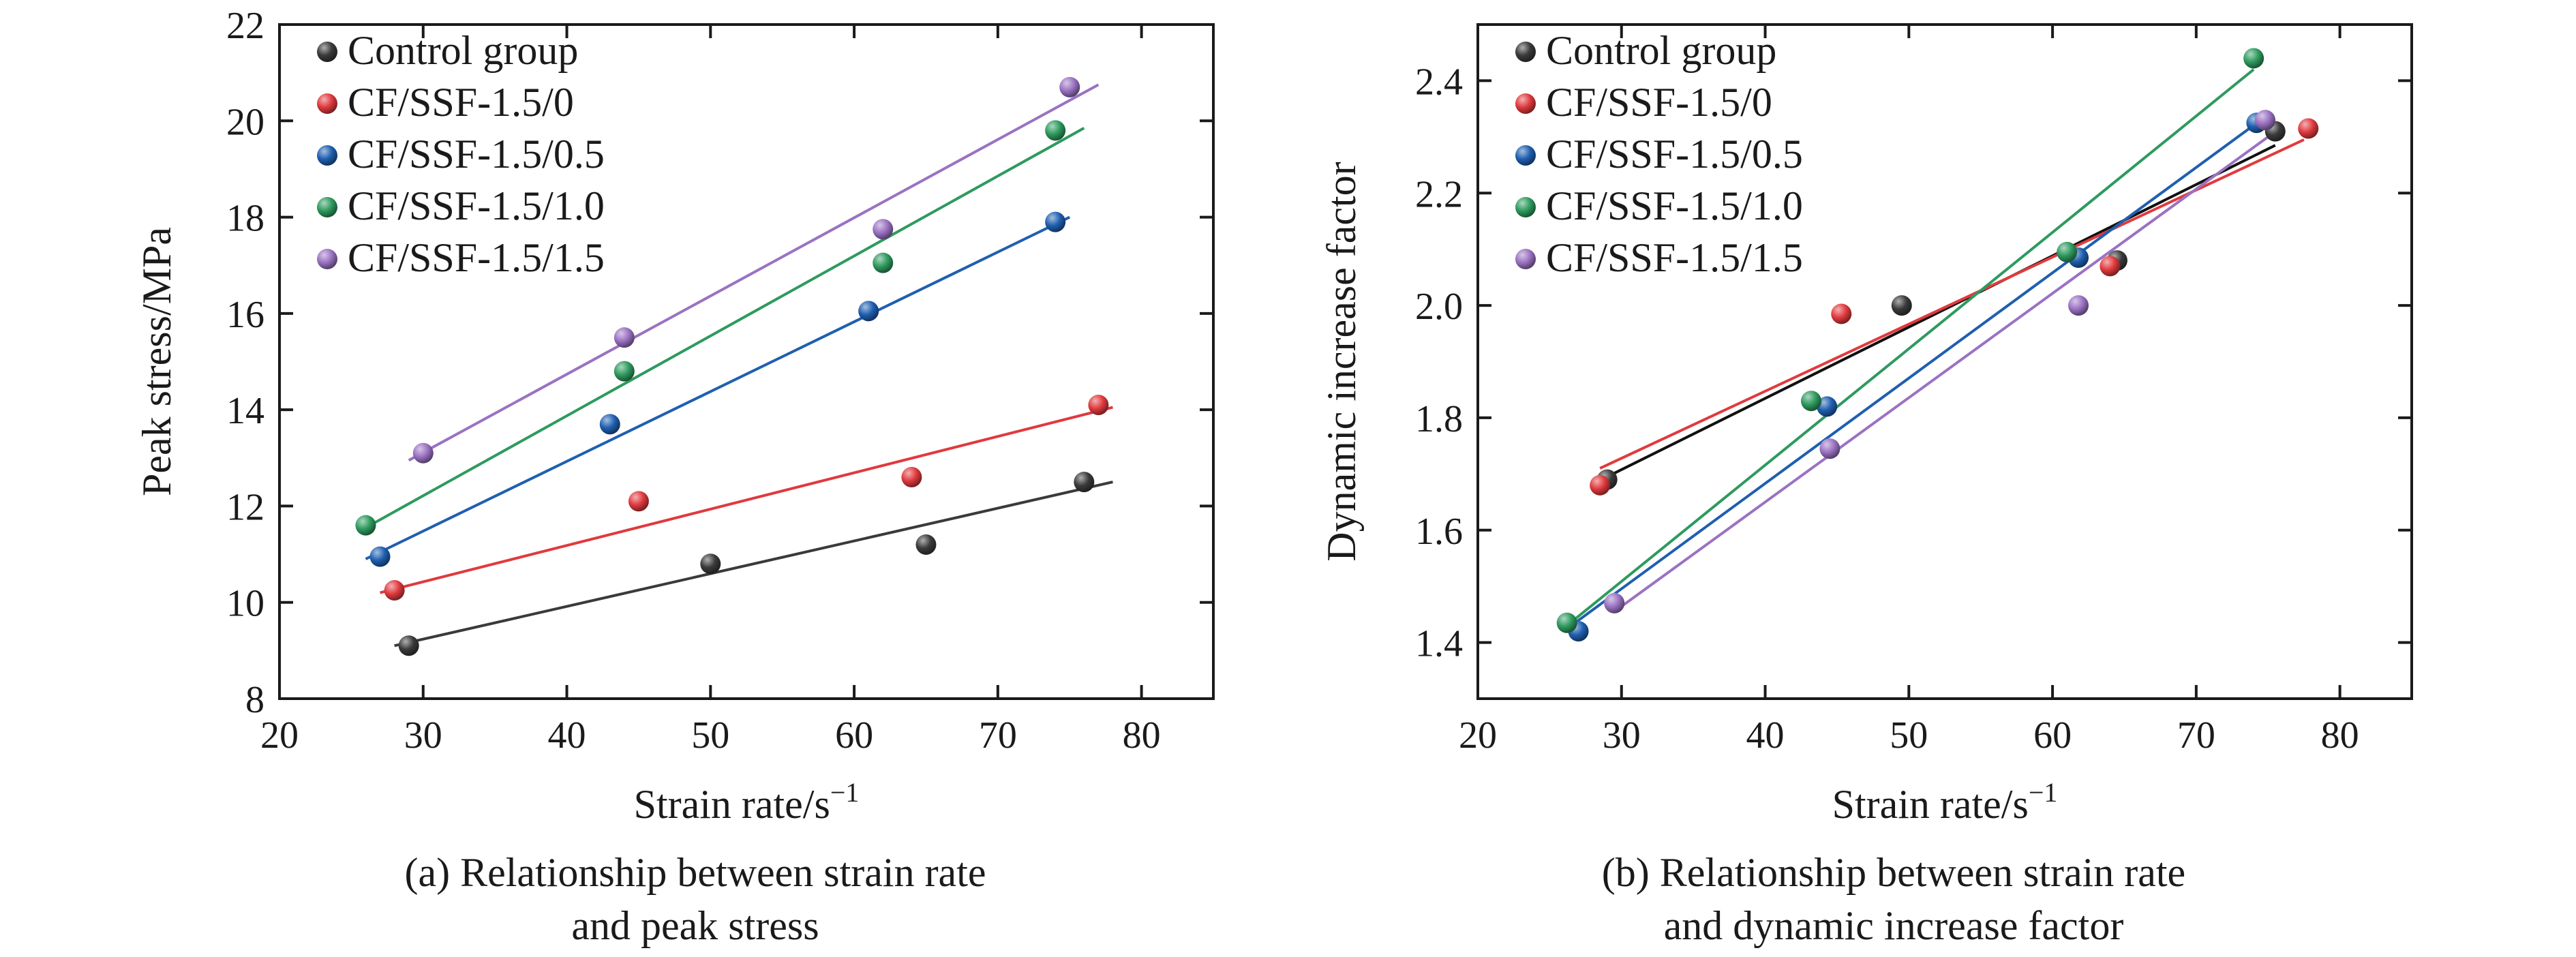 The height and width of the screenshot is (957, 2576). What do you see at coordinates (1439, 307) in the screenshot?
I see `y-tick-label: 2.0` at bounding box center [1439, 307].